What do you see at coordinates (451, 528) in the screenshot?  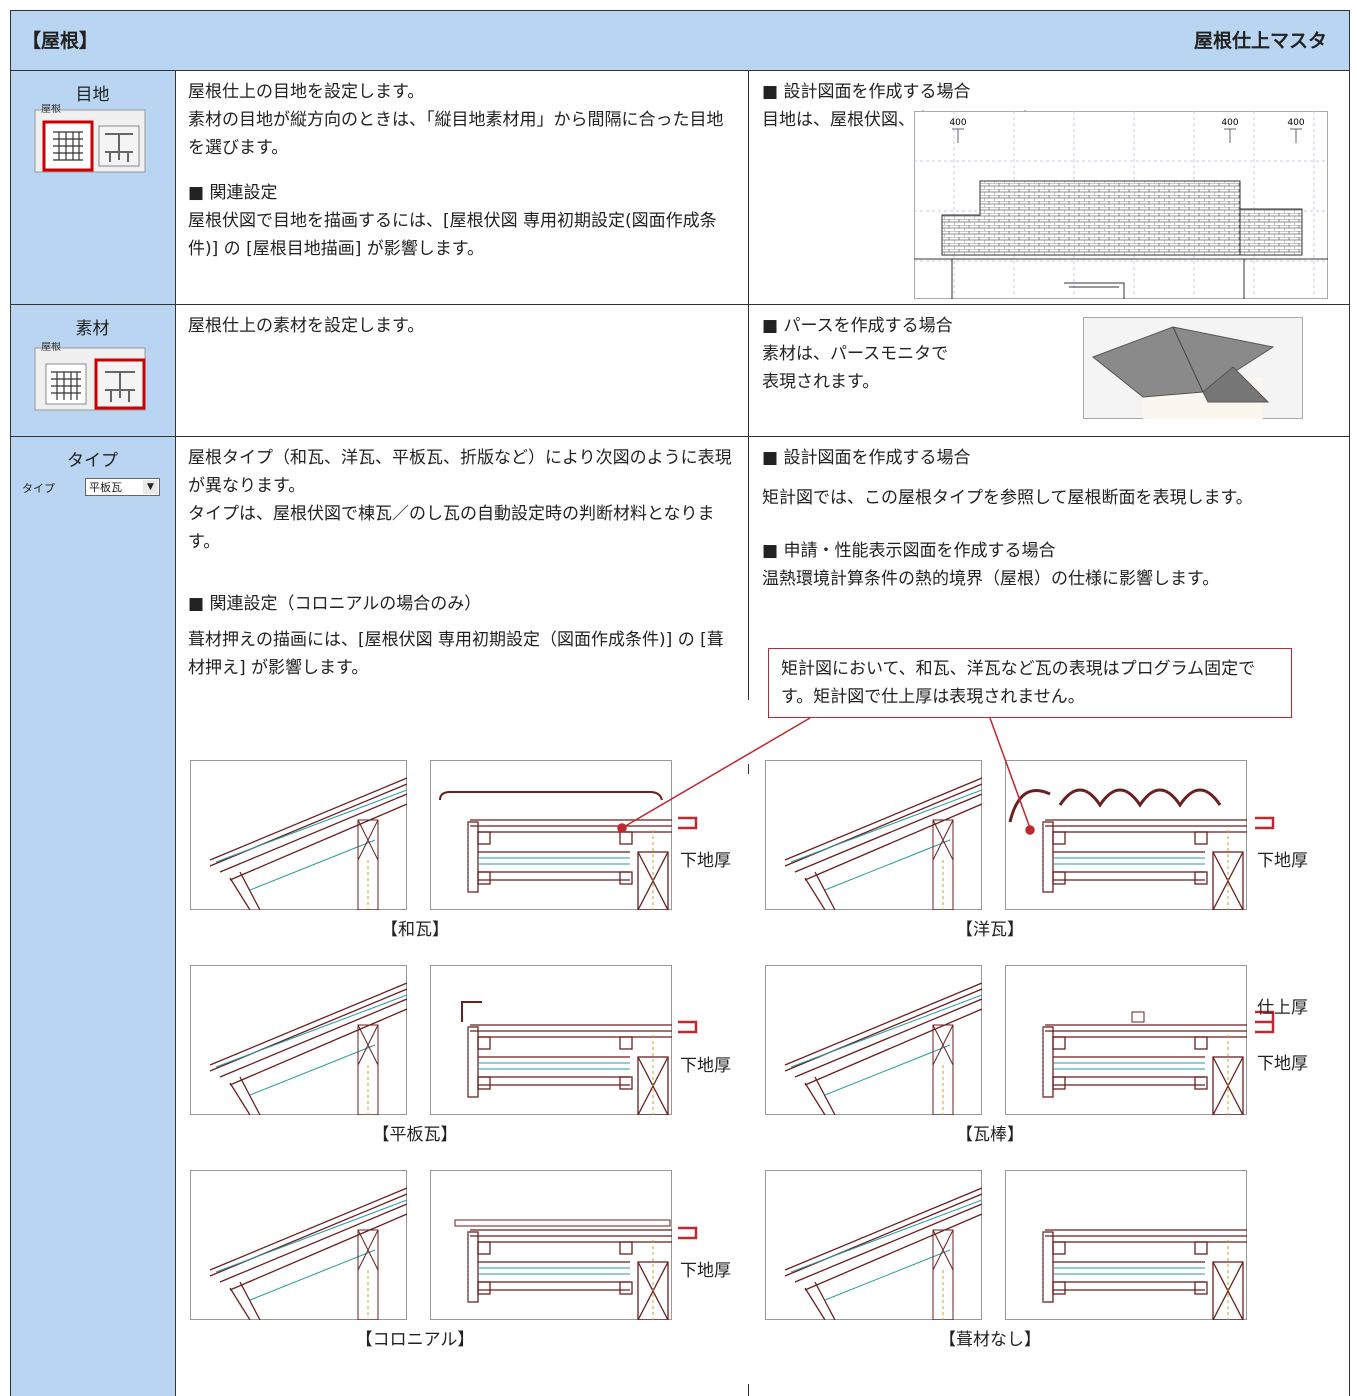 I see `paragraph: タイプは、屋根伏図で棟瓦／のし瓦の自動設定時の判断材料となります。` at bounding box center [451, 528].